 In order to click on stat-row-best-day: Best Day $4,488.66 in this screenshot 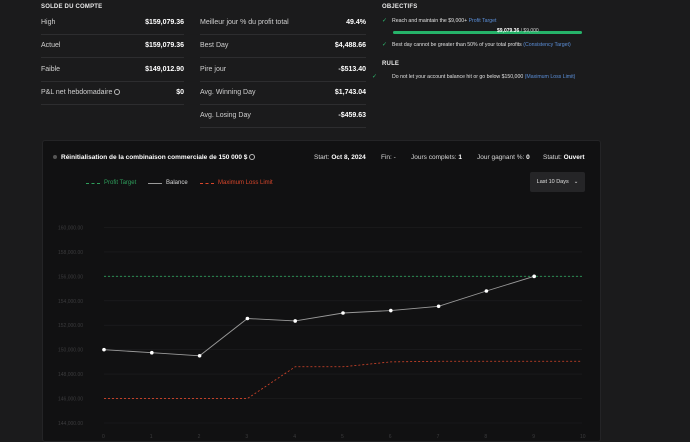, I will do `click(283, 46)`.